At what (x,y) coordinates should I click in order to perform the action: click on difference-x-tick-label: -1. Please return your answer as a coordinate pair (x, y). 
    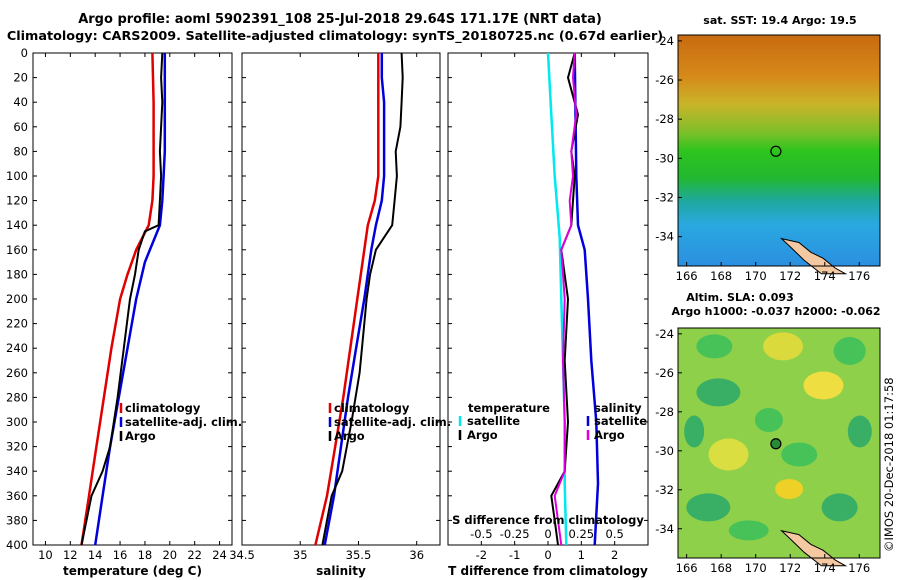
    Looking at the image, I should click on (514, 555).